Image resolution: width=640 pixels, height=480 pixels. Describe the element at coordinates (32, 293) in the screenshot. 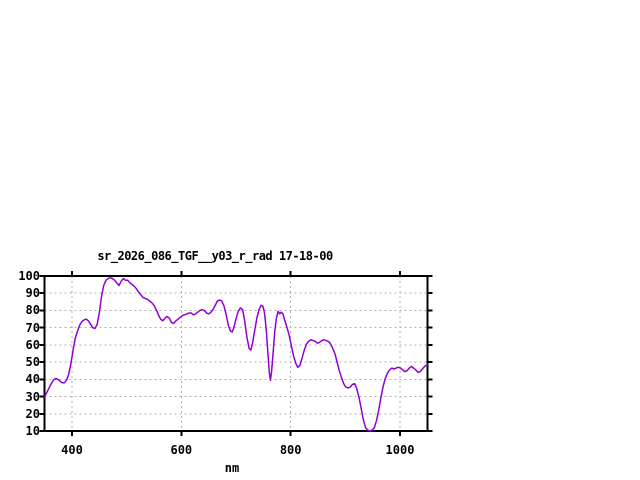

I see `ytick-label-90: 90` at that location.